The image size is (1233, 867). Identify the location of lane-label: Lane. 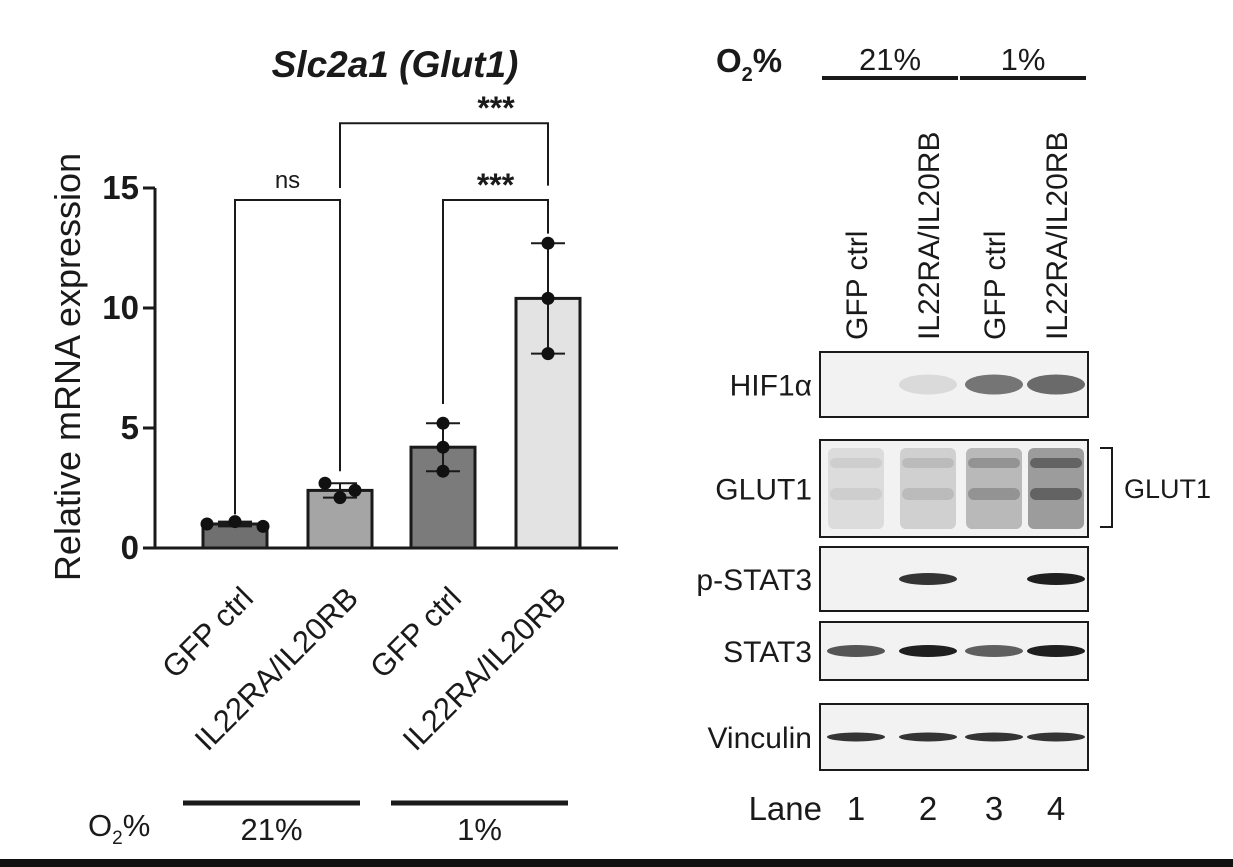
(785, 808).